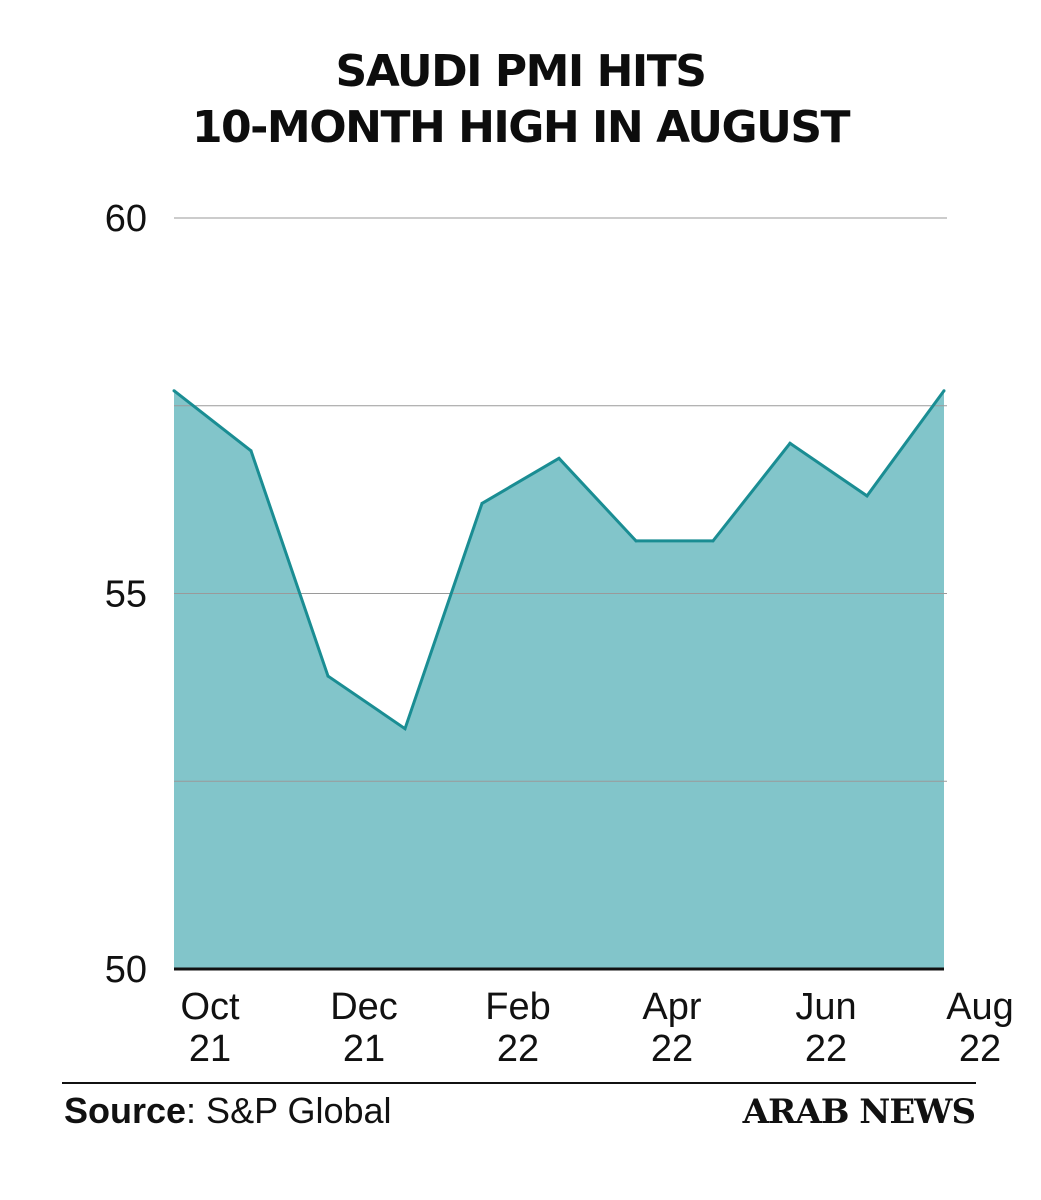 The height and width of the screenshot is (1200, 1041). What do you see at coordinates (125, 1110) in the screenshot?
I see `source-label: Source` at bounding box center [125, 1110].